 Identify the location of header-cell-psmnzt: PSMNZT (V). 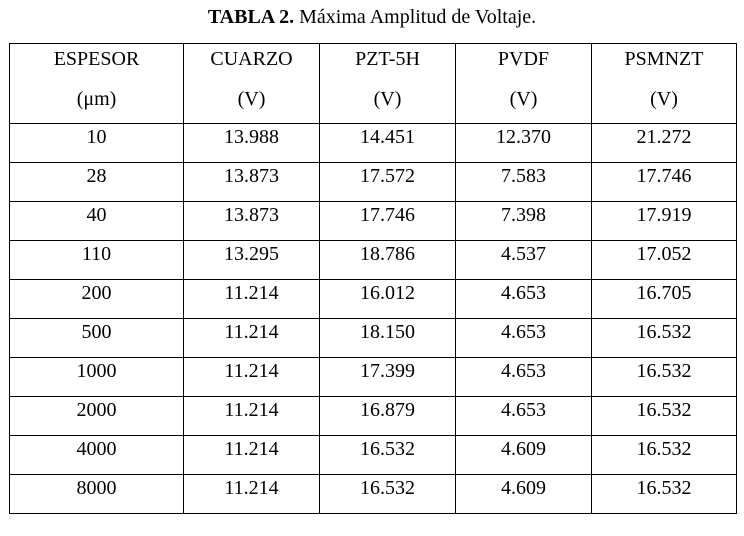
(664, 83).